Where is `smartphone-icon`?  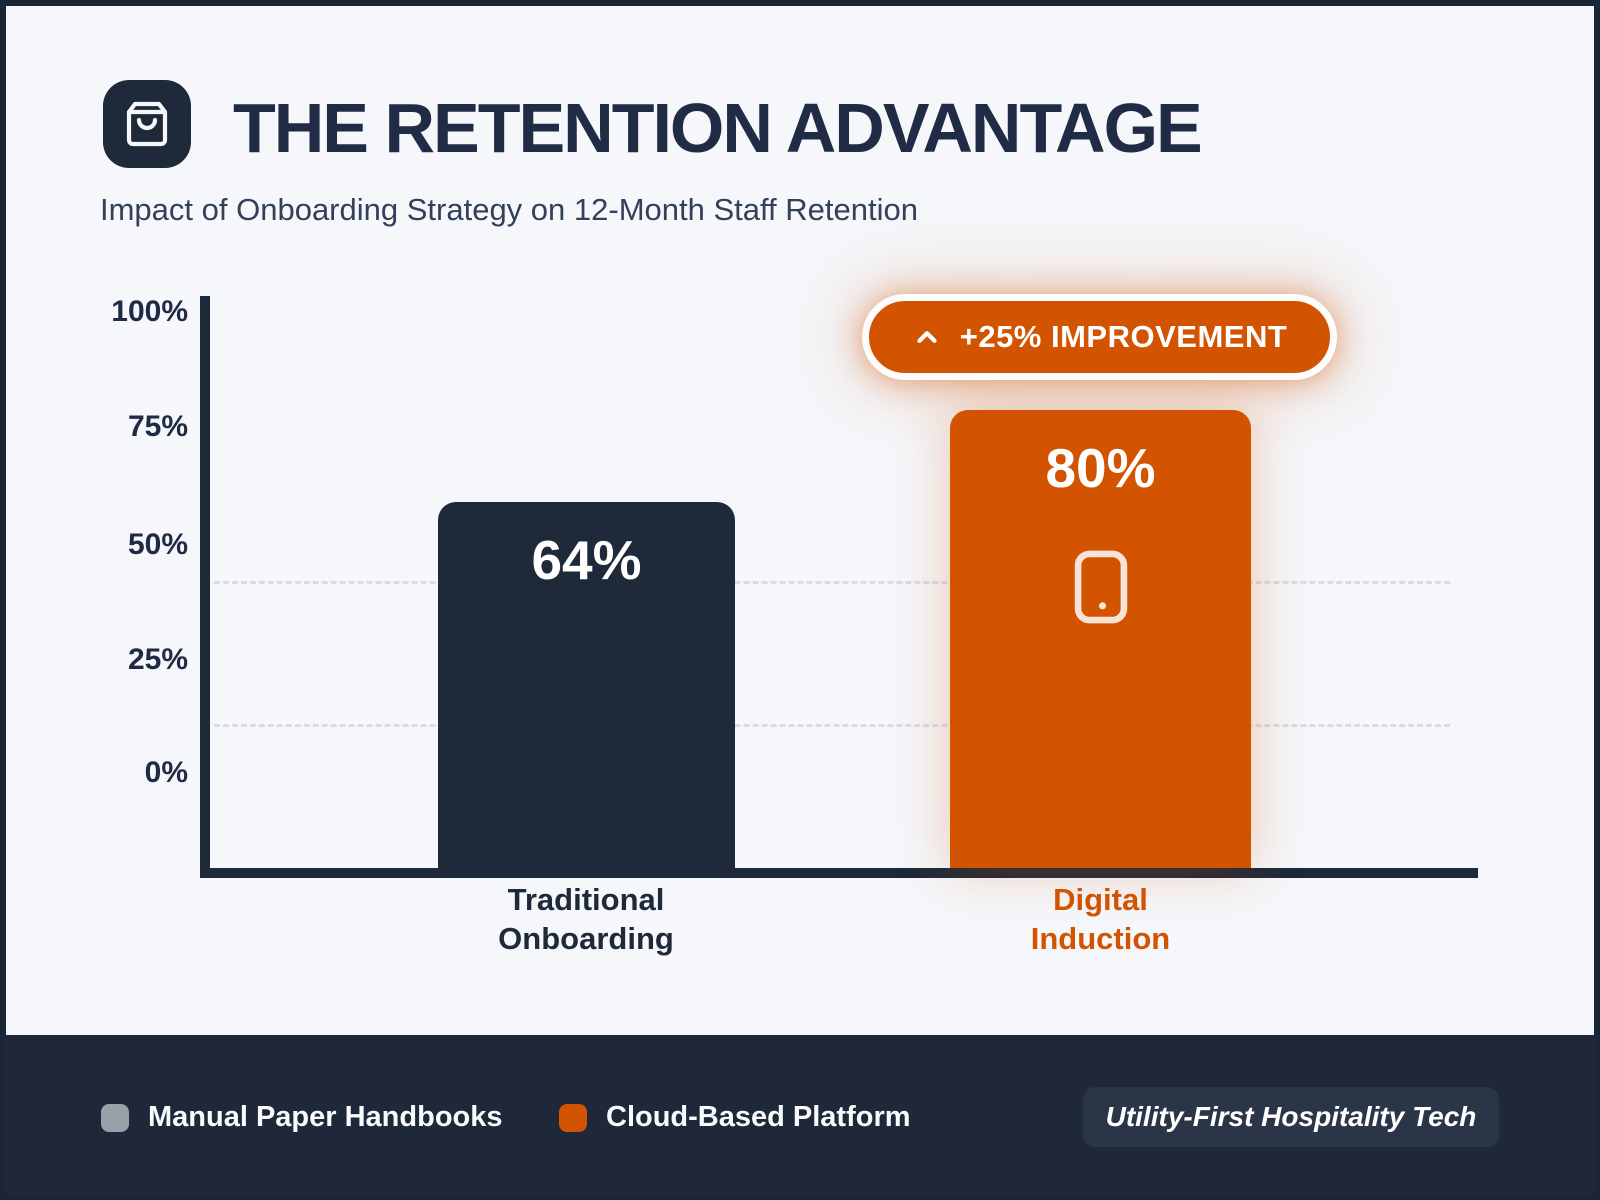 smartphone-icon is located at coordinates (1101, 589).